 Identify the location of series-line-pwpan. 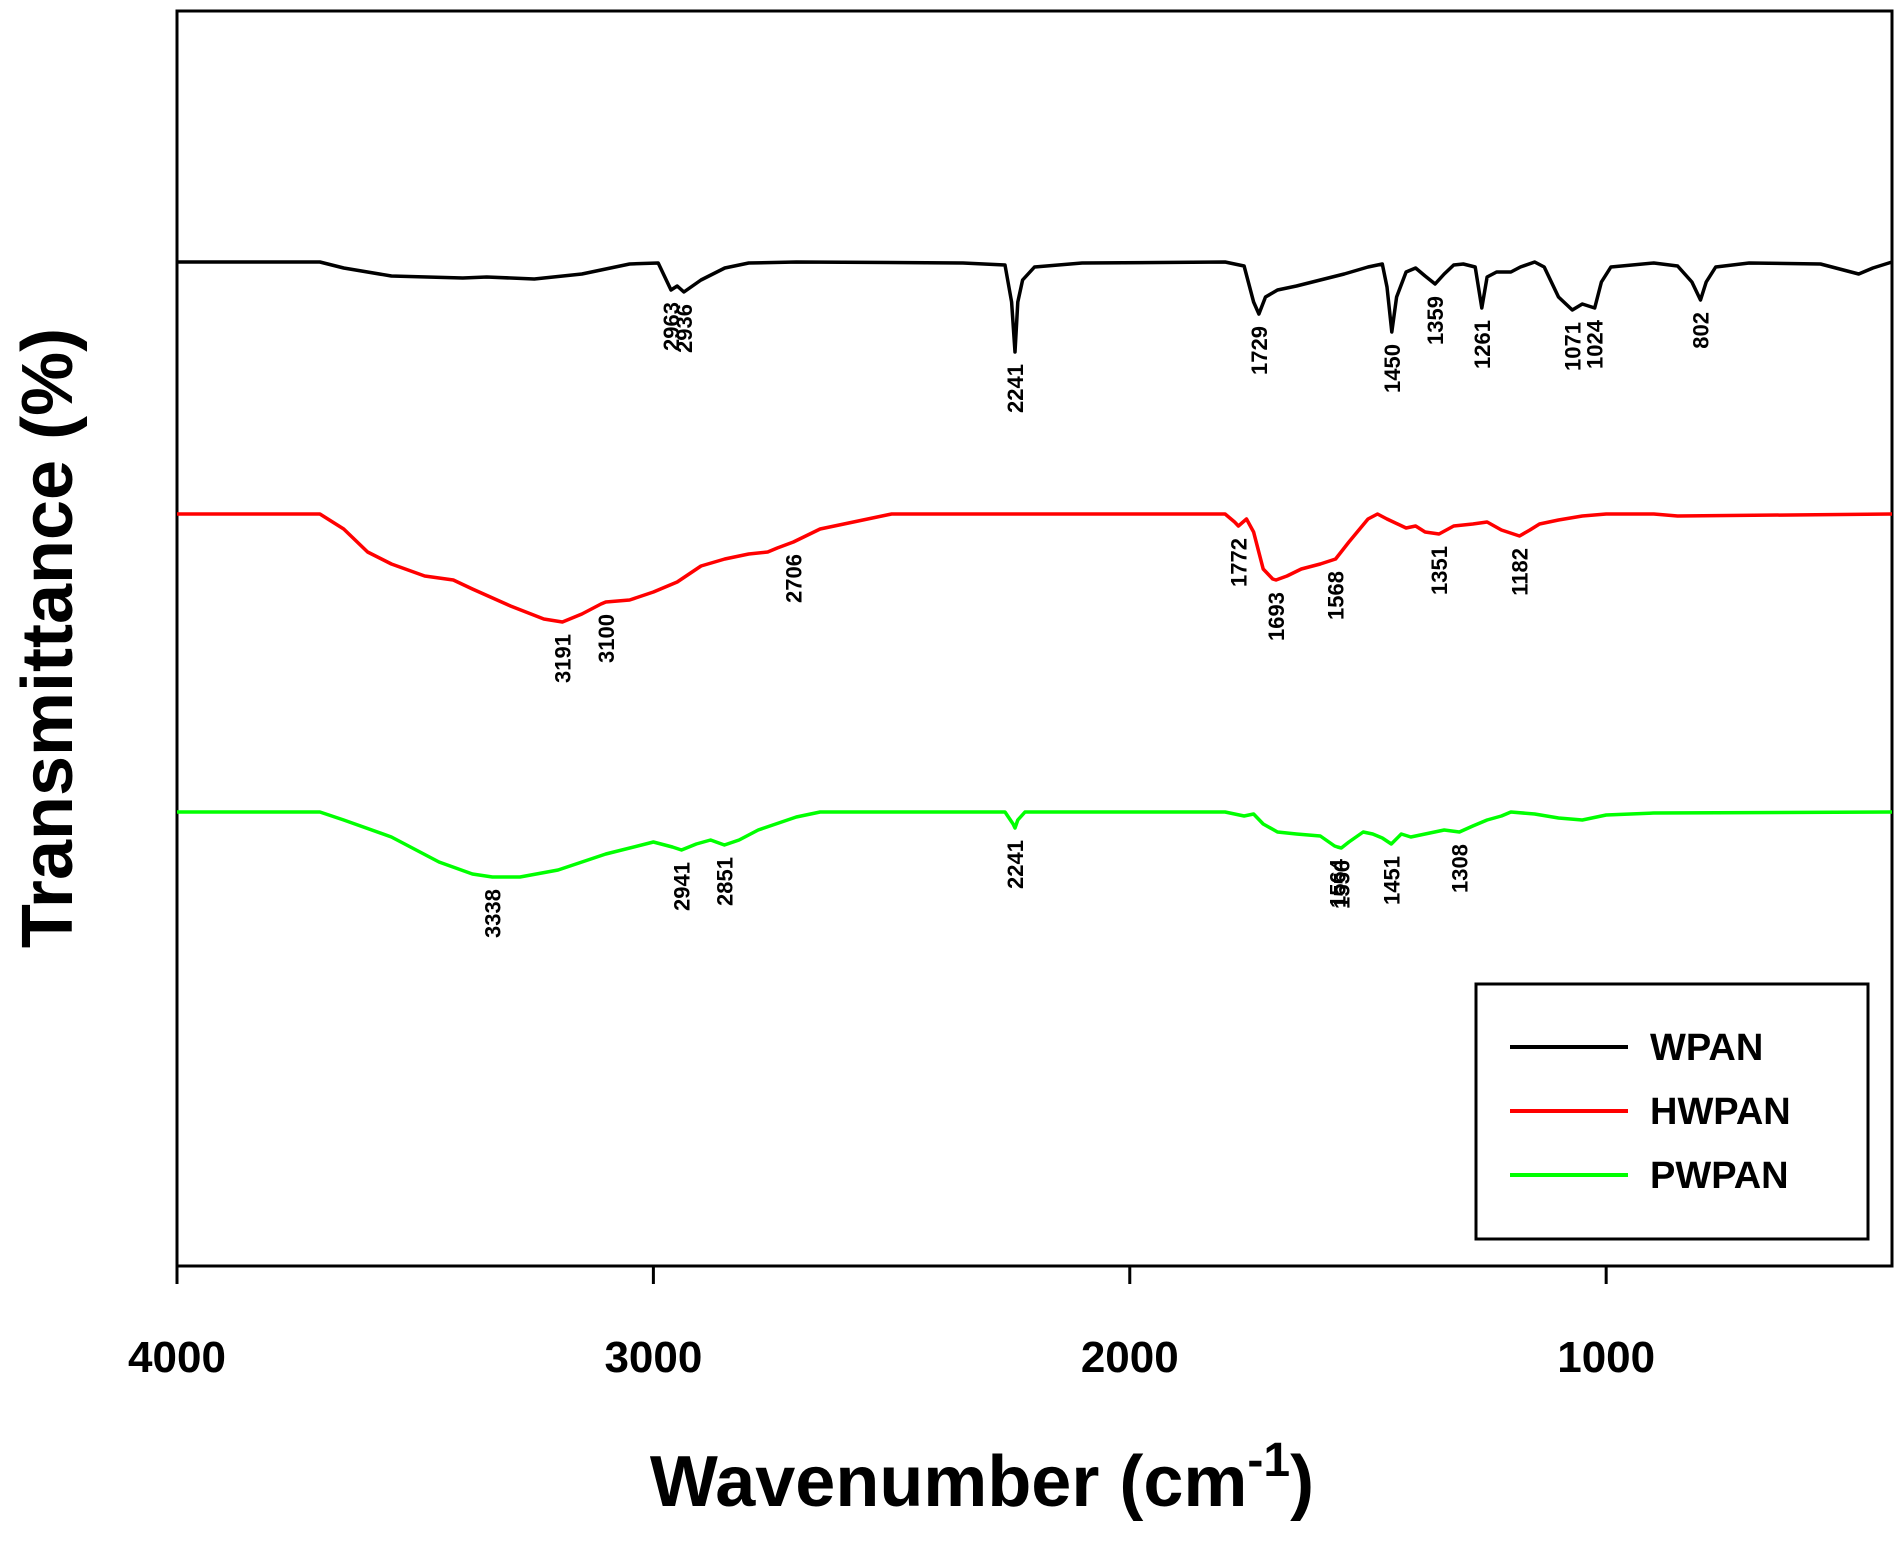
(1035, 844).